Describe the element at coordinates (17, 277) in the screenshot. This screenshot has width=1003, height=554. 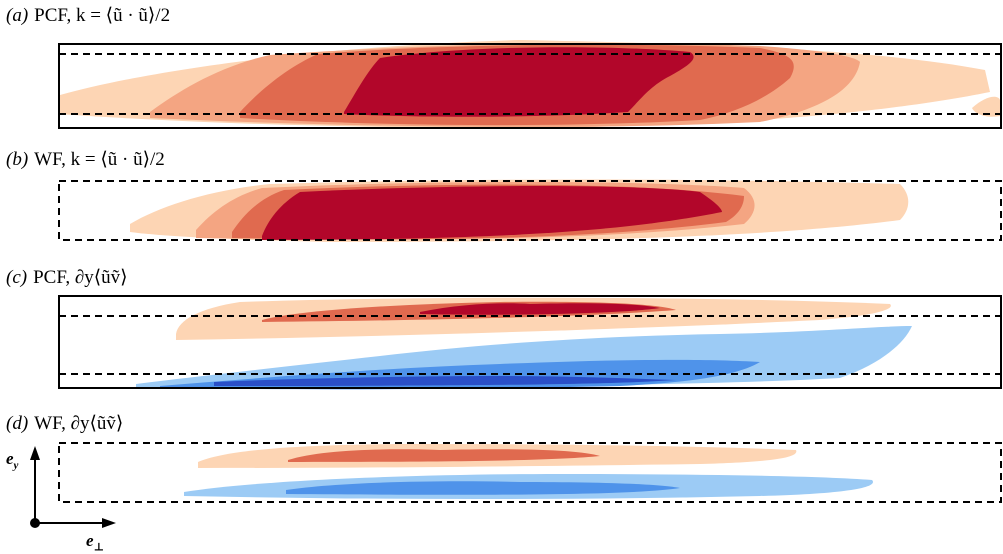
I see `panel-c-tag: (c)` at that location.